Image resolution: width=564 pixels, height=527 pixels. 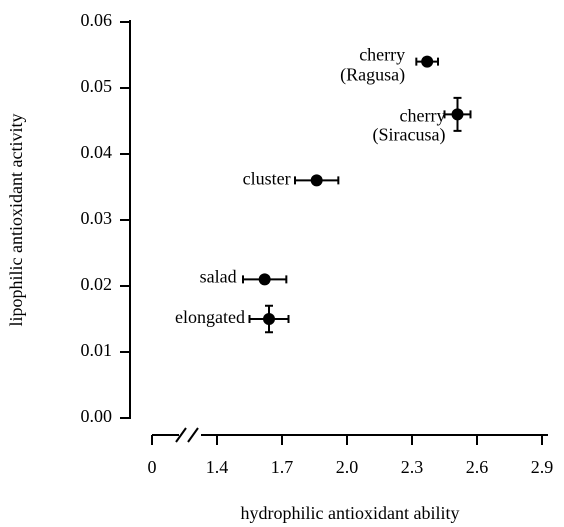 I want to click on point-label: elongated, so click(x=210, y=317).